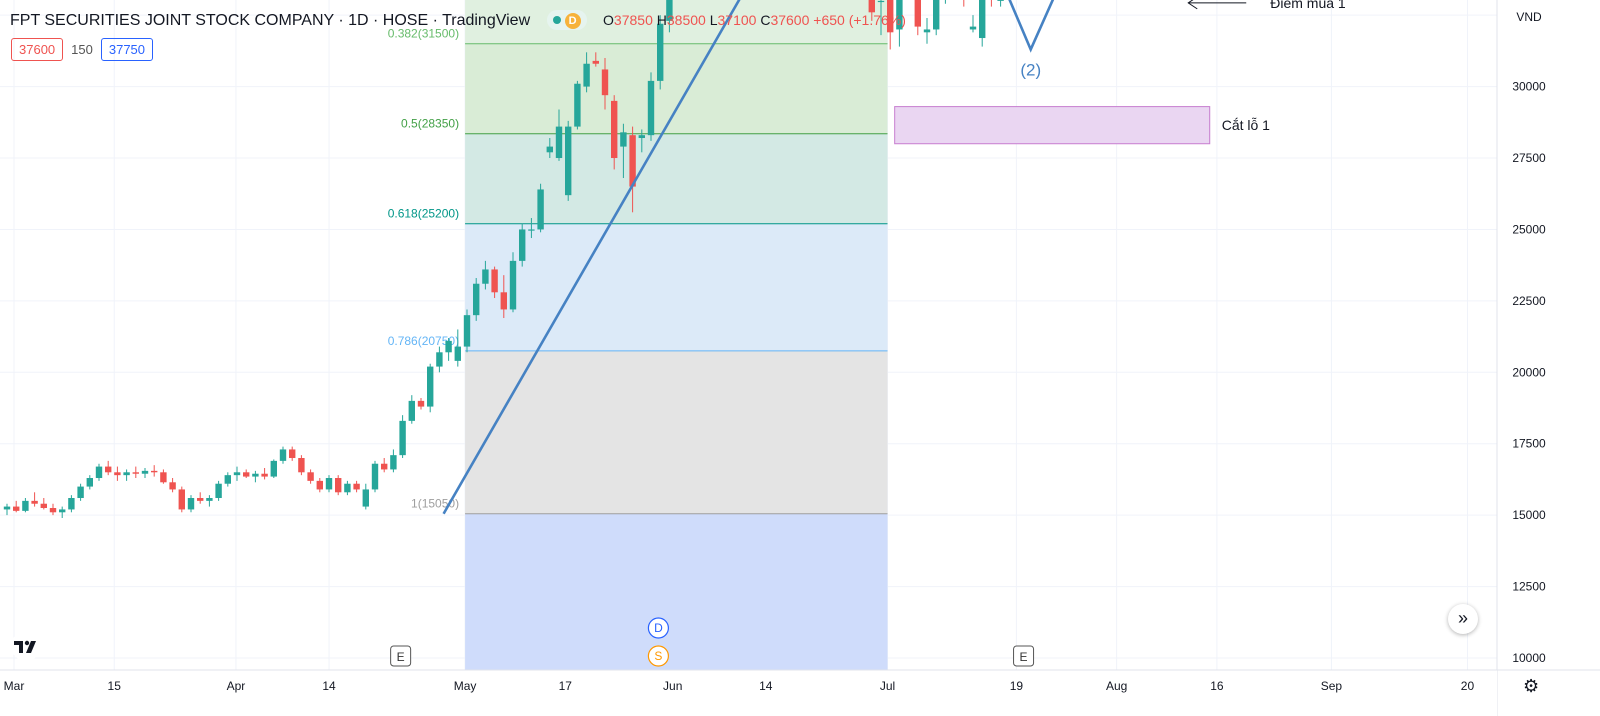 This screenshot has height=716, width=1600. What do you see at coordinates (1529, 87) in the screenshot?
I see `price-tick-label: 30000` at bounding box center [1529, 87].